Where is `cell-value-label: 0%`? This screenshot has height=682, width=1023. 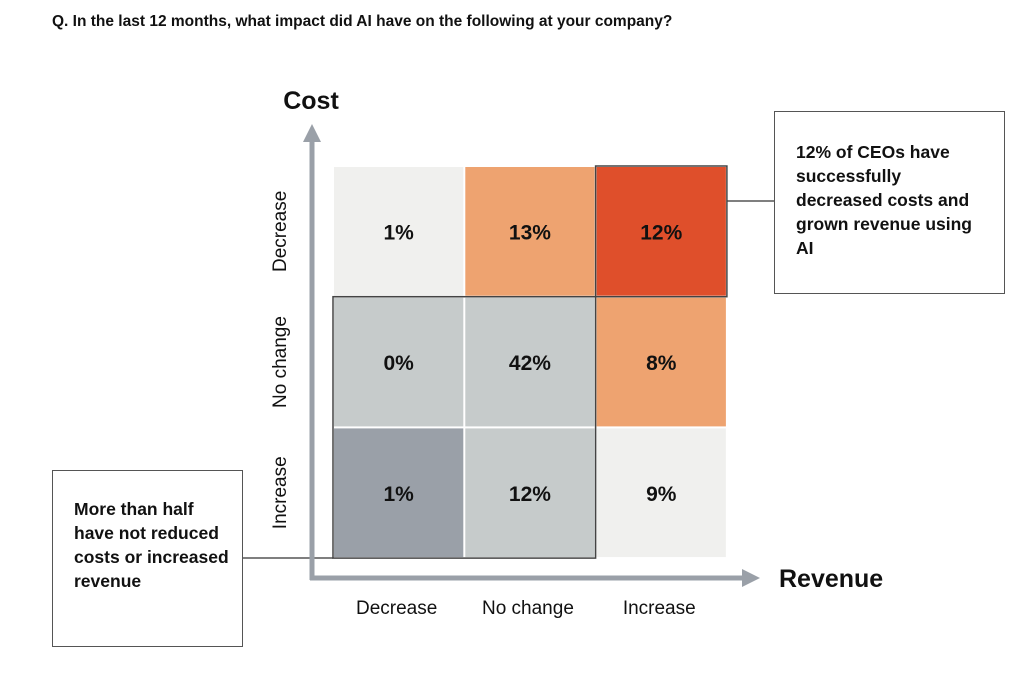 cell-value-label: 0% is located at coordinates (398, 363).